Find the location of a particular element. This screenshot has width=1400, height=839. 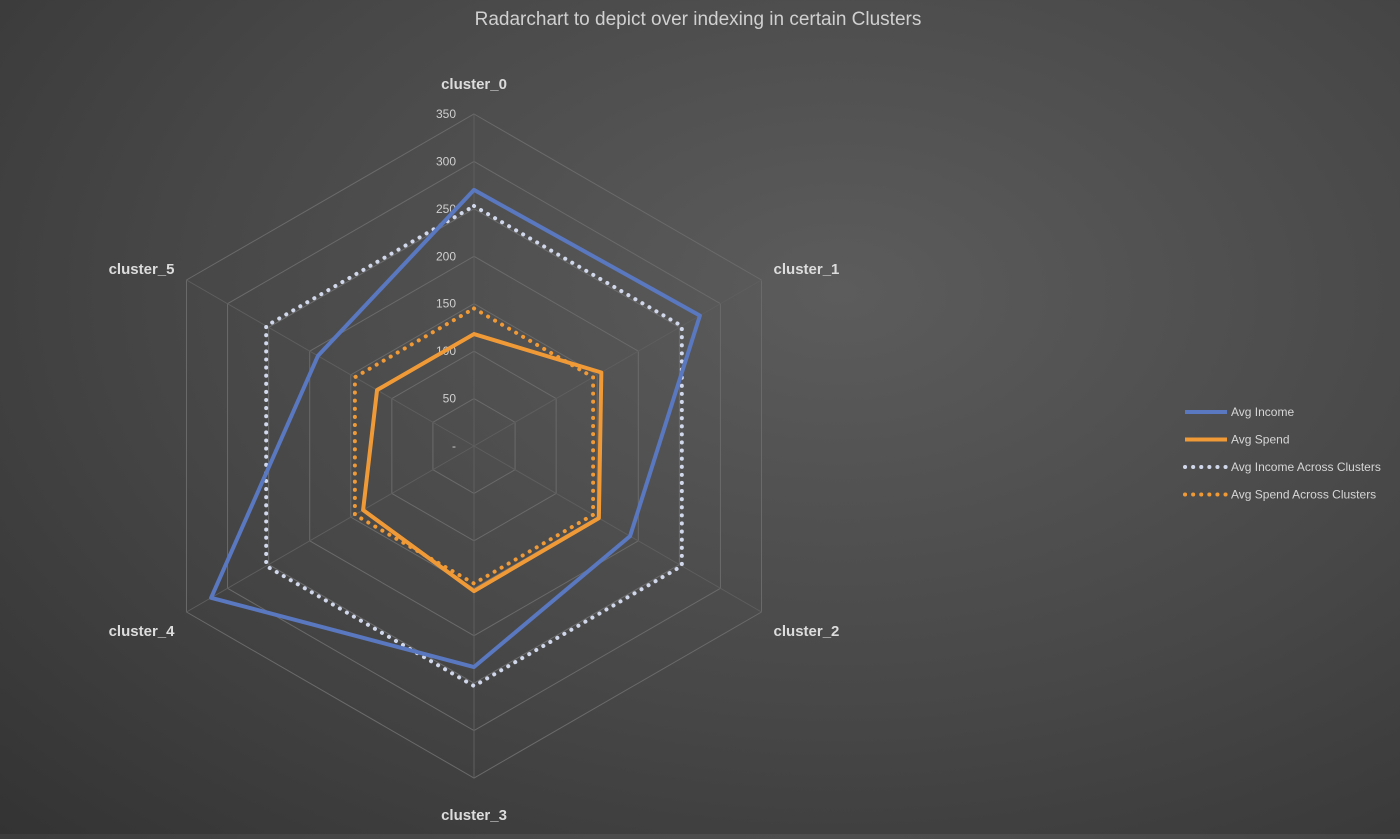

legend-label: Avg Income Across Clusters is located at coordinates (1306, 467).